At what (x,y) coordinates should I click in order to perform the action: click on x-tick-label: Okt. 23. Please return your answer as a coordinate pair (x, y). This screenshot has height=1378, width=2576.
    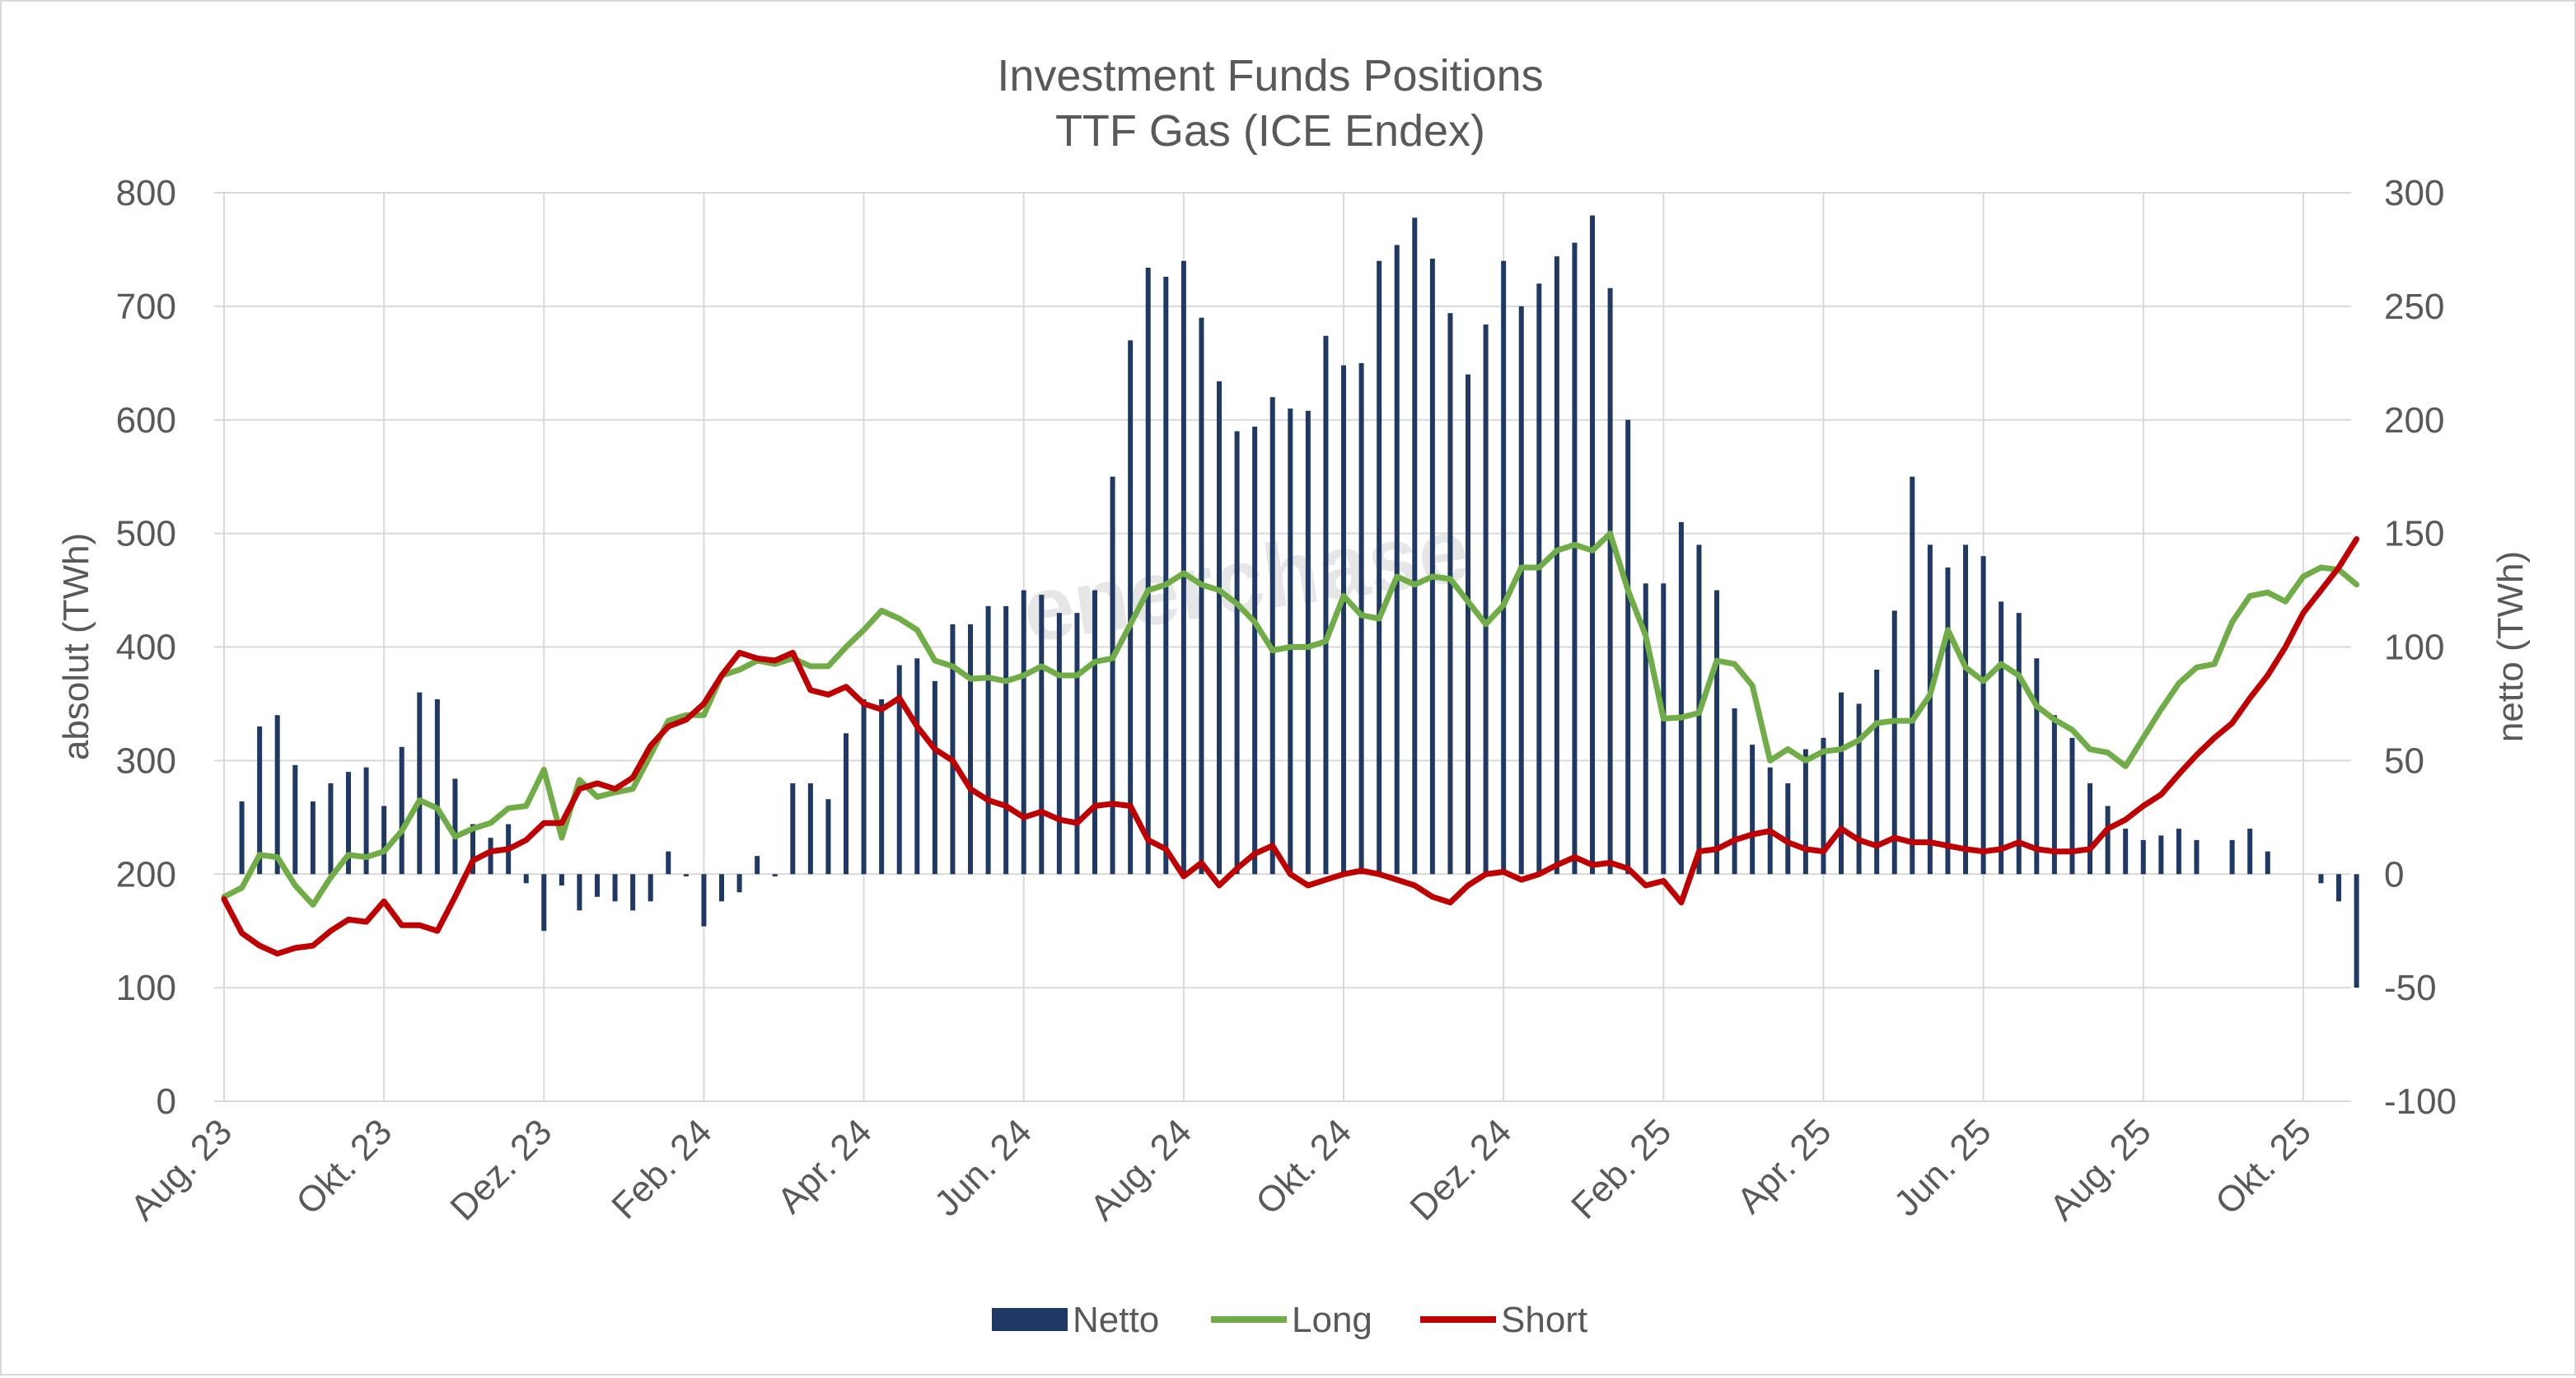
    Looking at the image, I should click on (344, 1166).